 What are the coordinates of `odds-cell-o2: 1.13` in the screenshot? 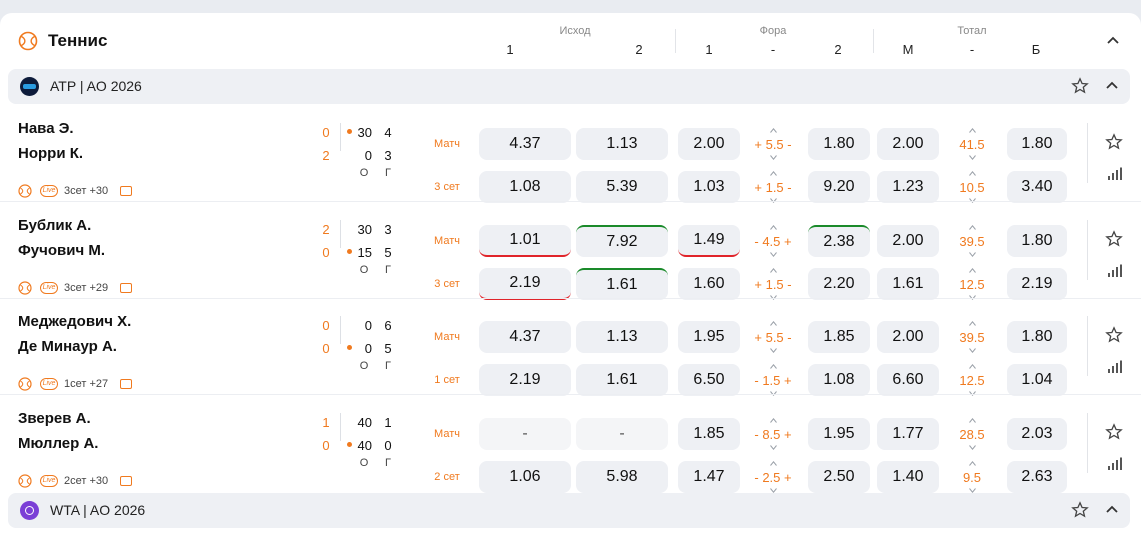 It's located at (622, 144).